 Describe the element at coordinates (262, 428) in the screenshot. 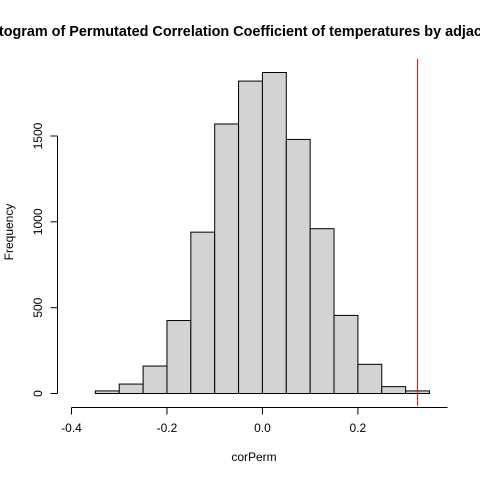

I see `x-tick-label: 0.0` at that location.